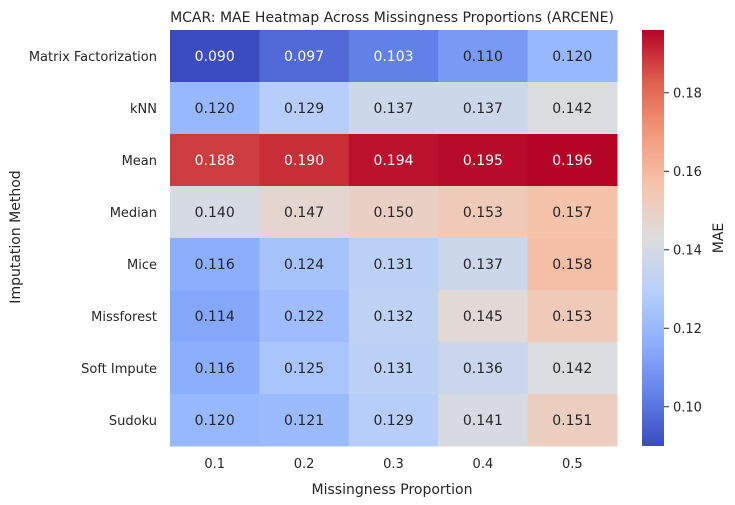  I want to click on cell-value-label: 0.122, so click(304, 317).